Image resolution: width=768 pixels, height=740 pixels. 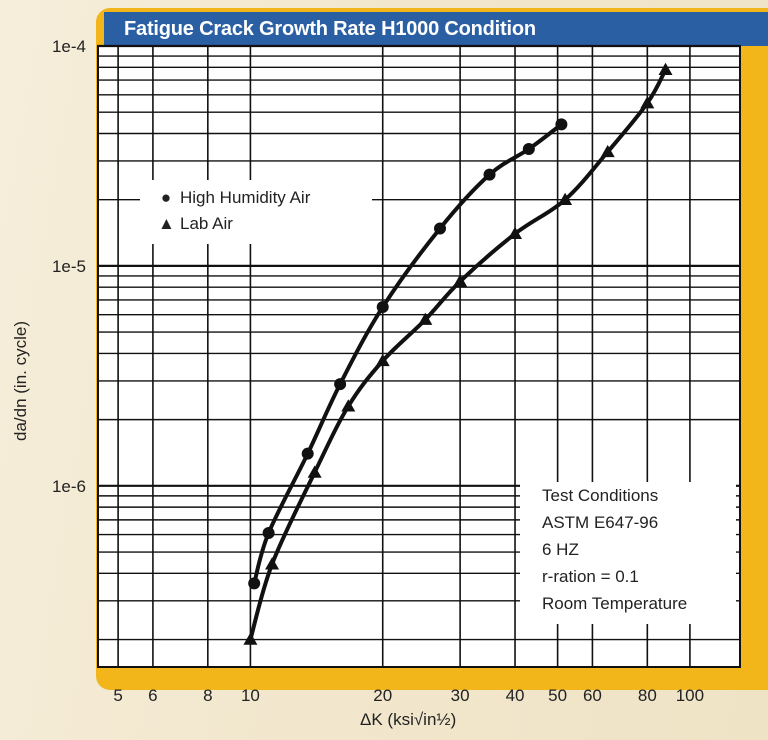 I want to click on circle-marker-icon: ●, so click(x=166, y=197).